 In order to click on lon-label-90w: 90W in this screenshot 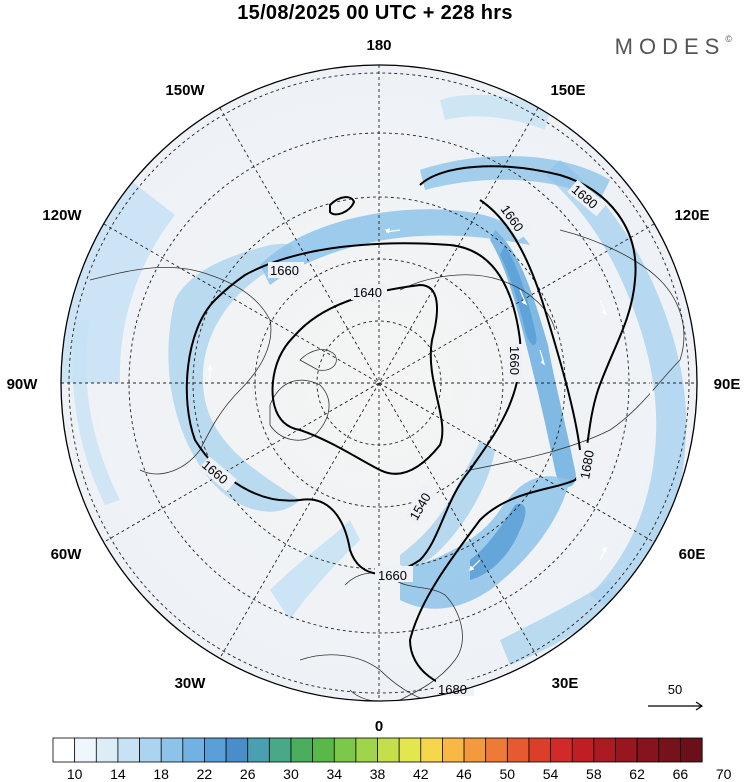, I will do `click(23, 384)`.